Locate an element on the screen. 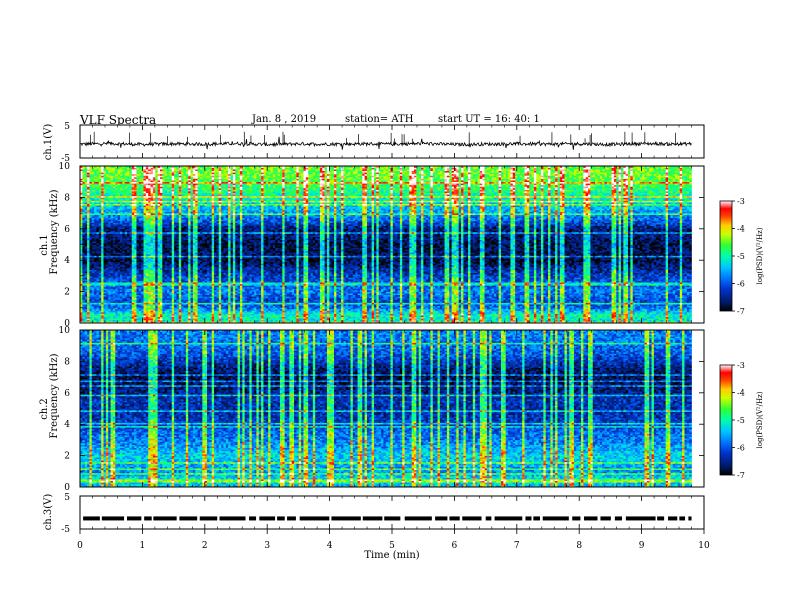 This screenshot has height=612, width=792. ch1-ylabel: ch.1(V) is located at coordinates (48, 142).